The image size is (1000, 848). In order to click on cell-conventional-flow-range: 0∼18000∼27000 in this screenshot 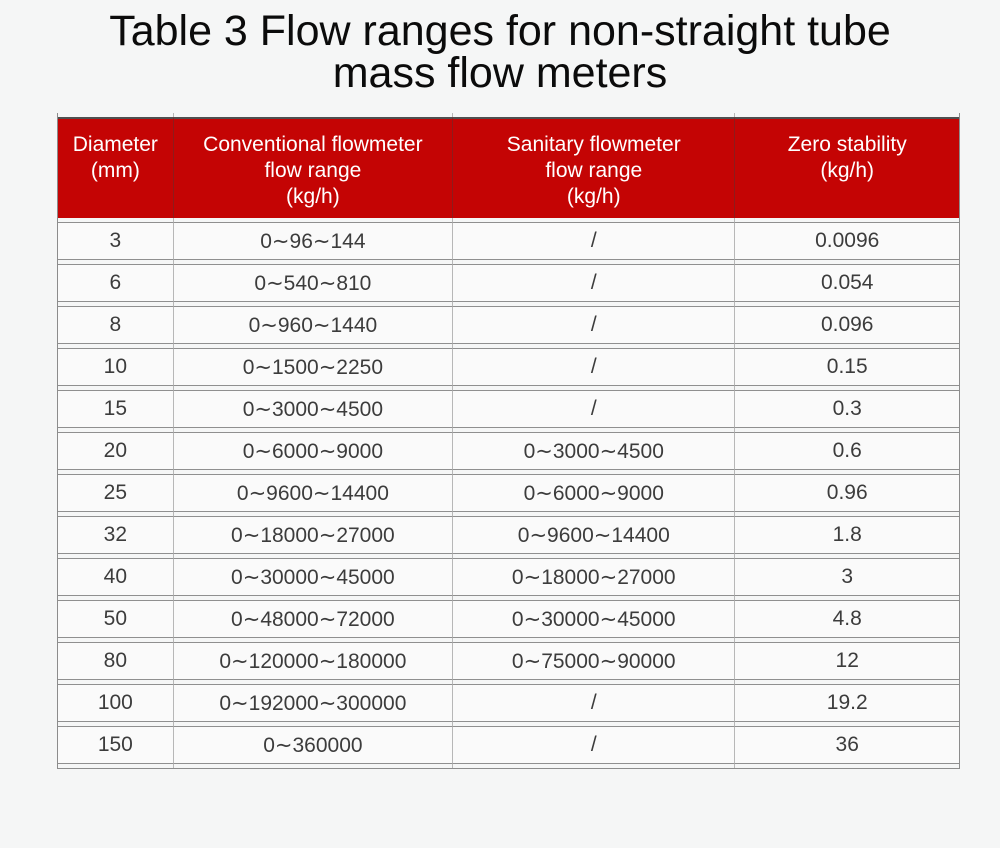, I will do `click(312, 535)`.